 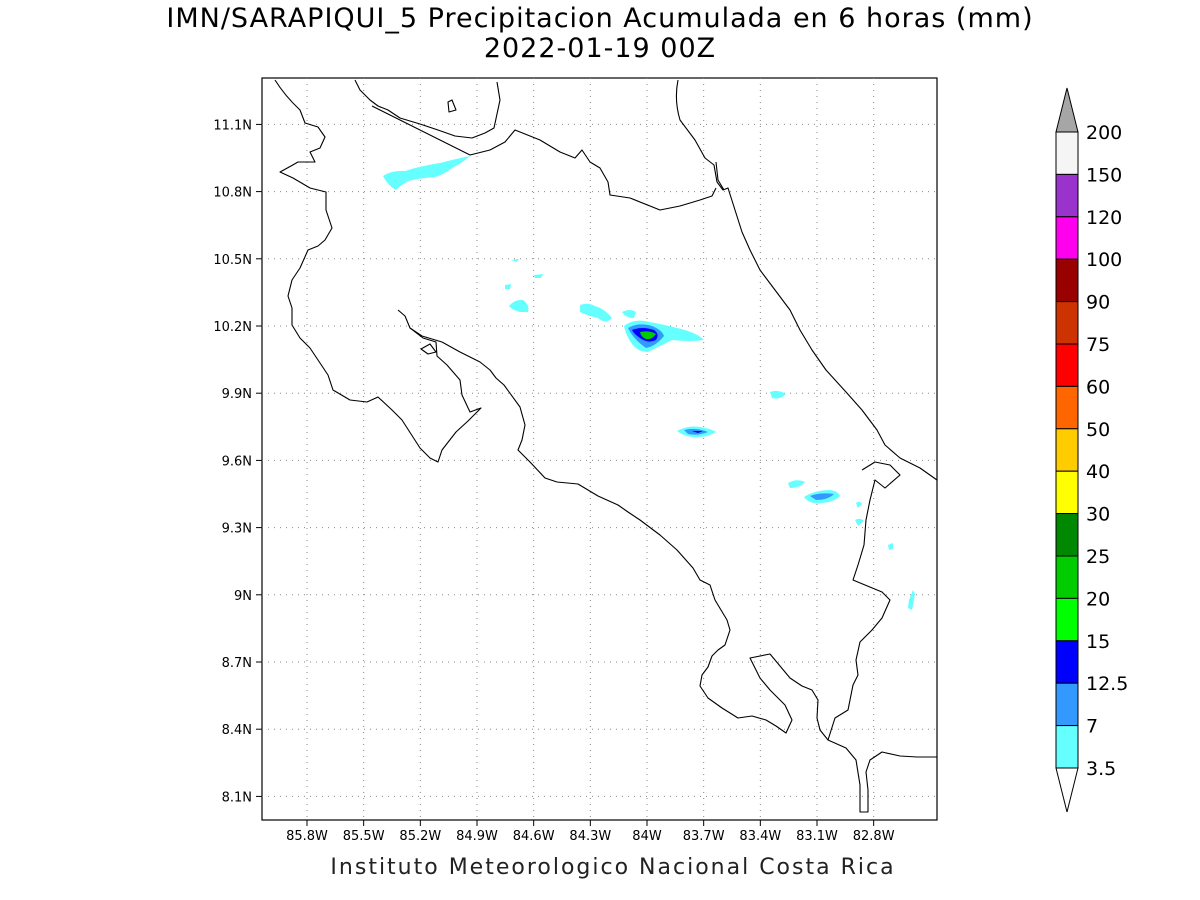 I want to click on river-mouth, so click(x=720, y=176).